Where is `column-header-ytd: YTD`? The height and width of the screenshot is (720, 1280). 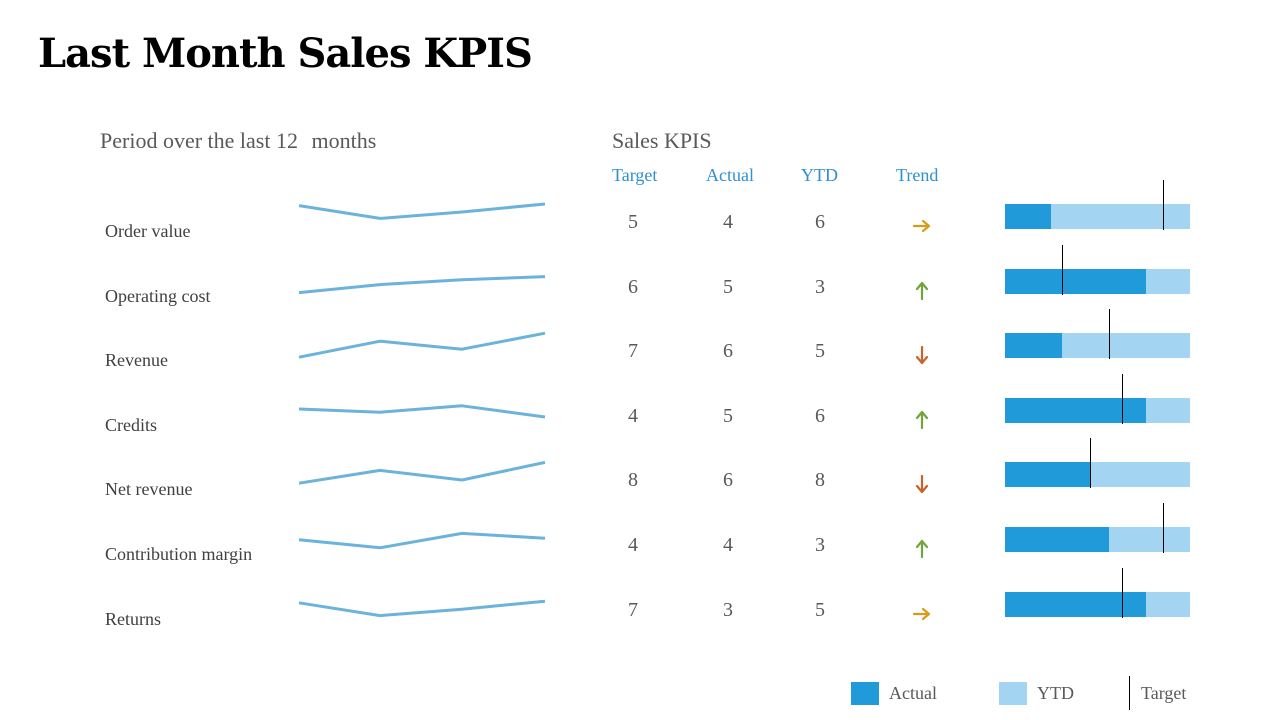 column-header-ytd: YTD is located at coordinates (819, 175).